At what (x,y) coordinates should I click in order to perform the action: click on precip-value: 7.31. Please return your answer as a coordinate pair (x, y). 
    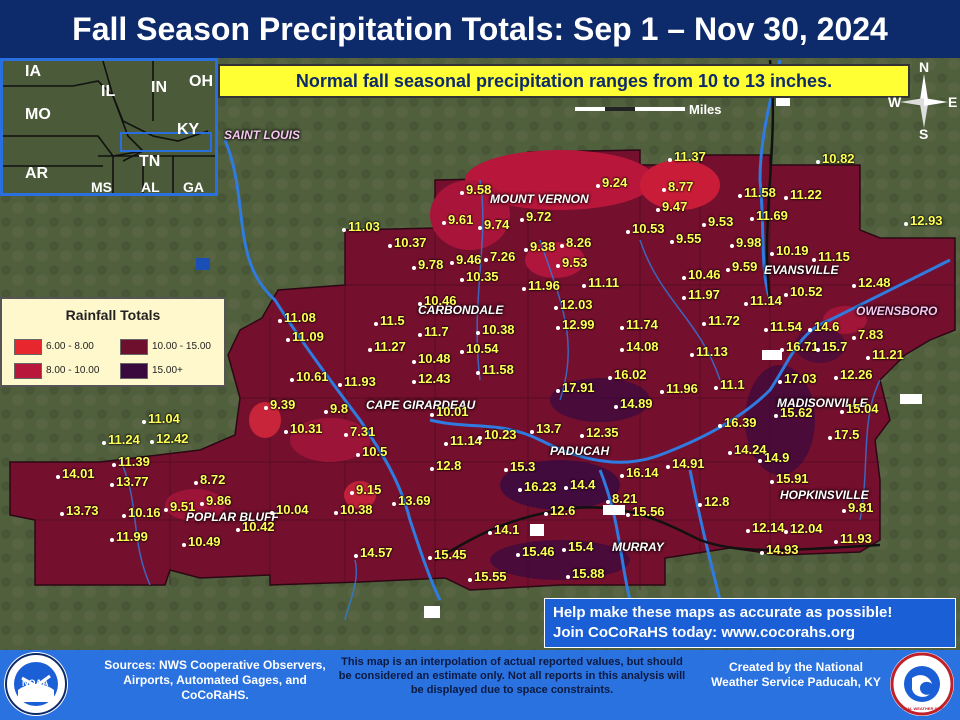
    Looking at the image, I should click on (363, 431).